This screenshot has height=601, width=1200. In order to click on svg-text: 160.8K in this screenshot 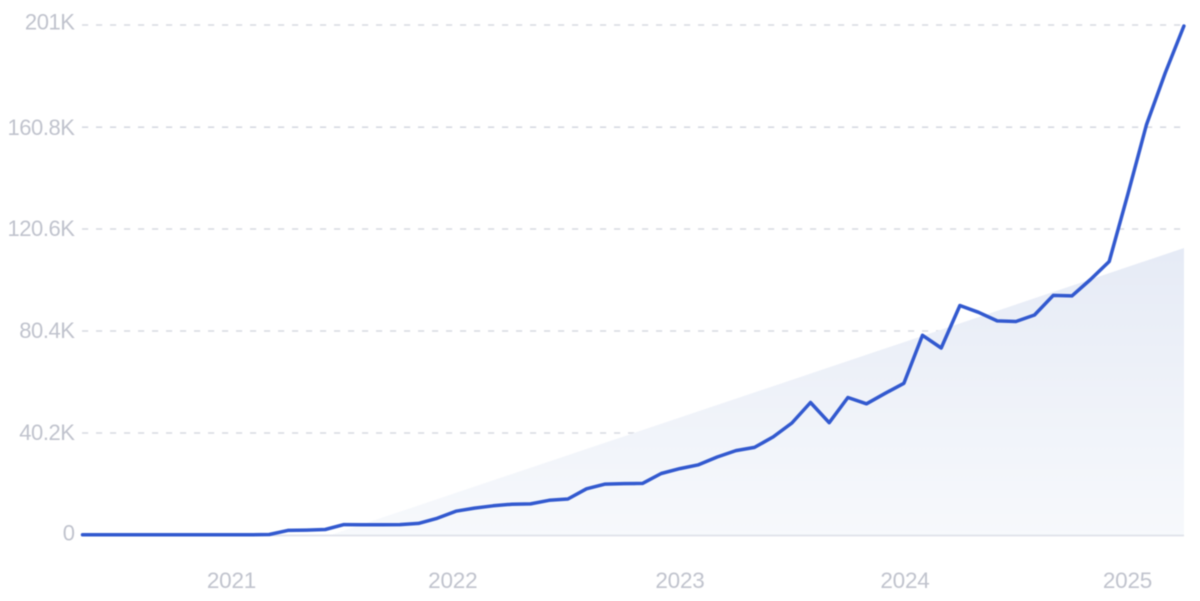, I will do `click(41, 127)`.